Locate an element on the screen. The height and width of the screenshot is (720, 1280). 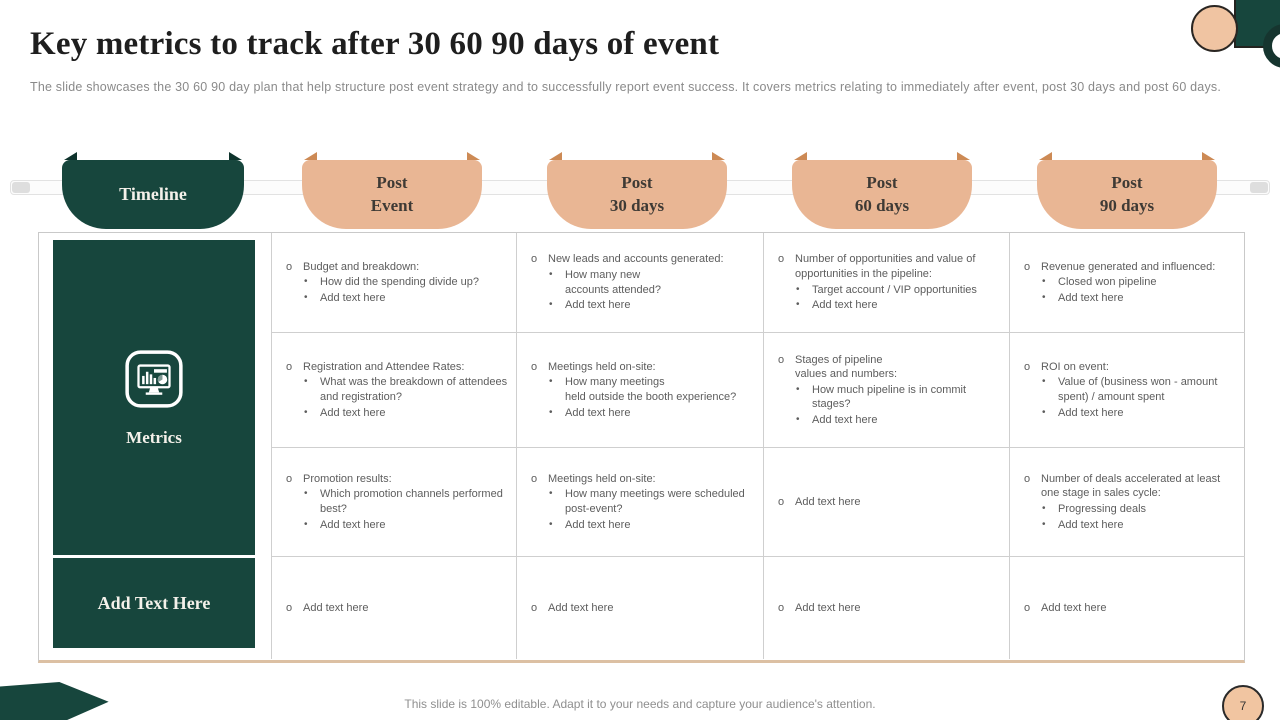
add-text-row-label-box: Add Text Here is located at coordinates (154, 603).